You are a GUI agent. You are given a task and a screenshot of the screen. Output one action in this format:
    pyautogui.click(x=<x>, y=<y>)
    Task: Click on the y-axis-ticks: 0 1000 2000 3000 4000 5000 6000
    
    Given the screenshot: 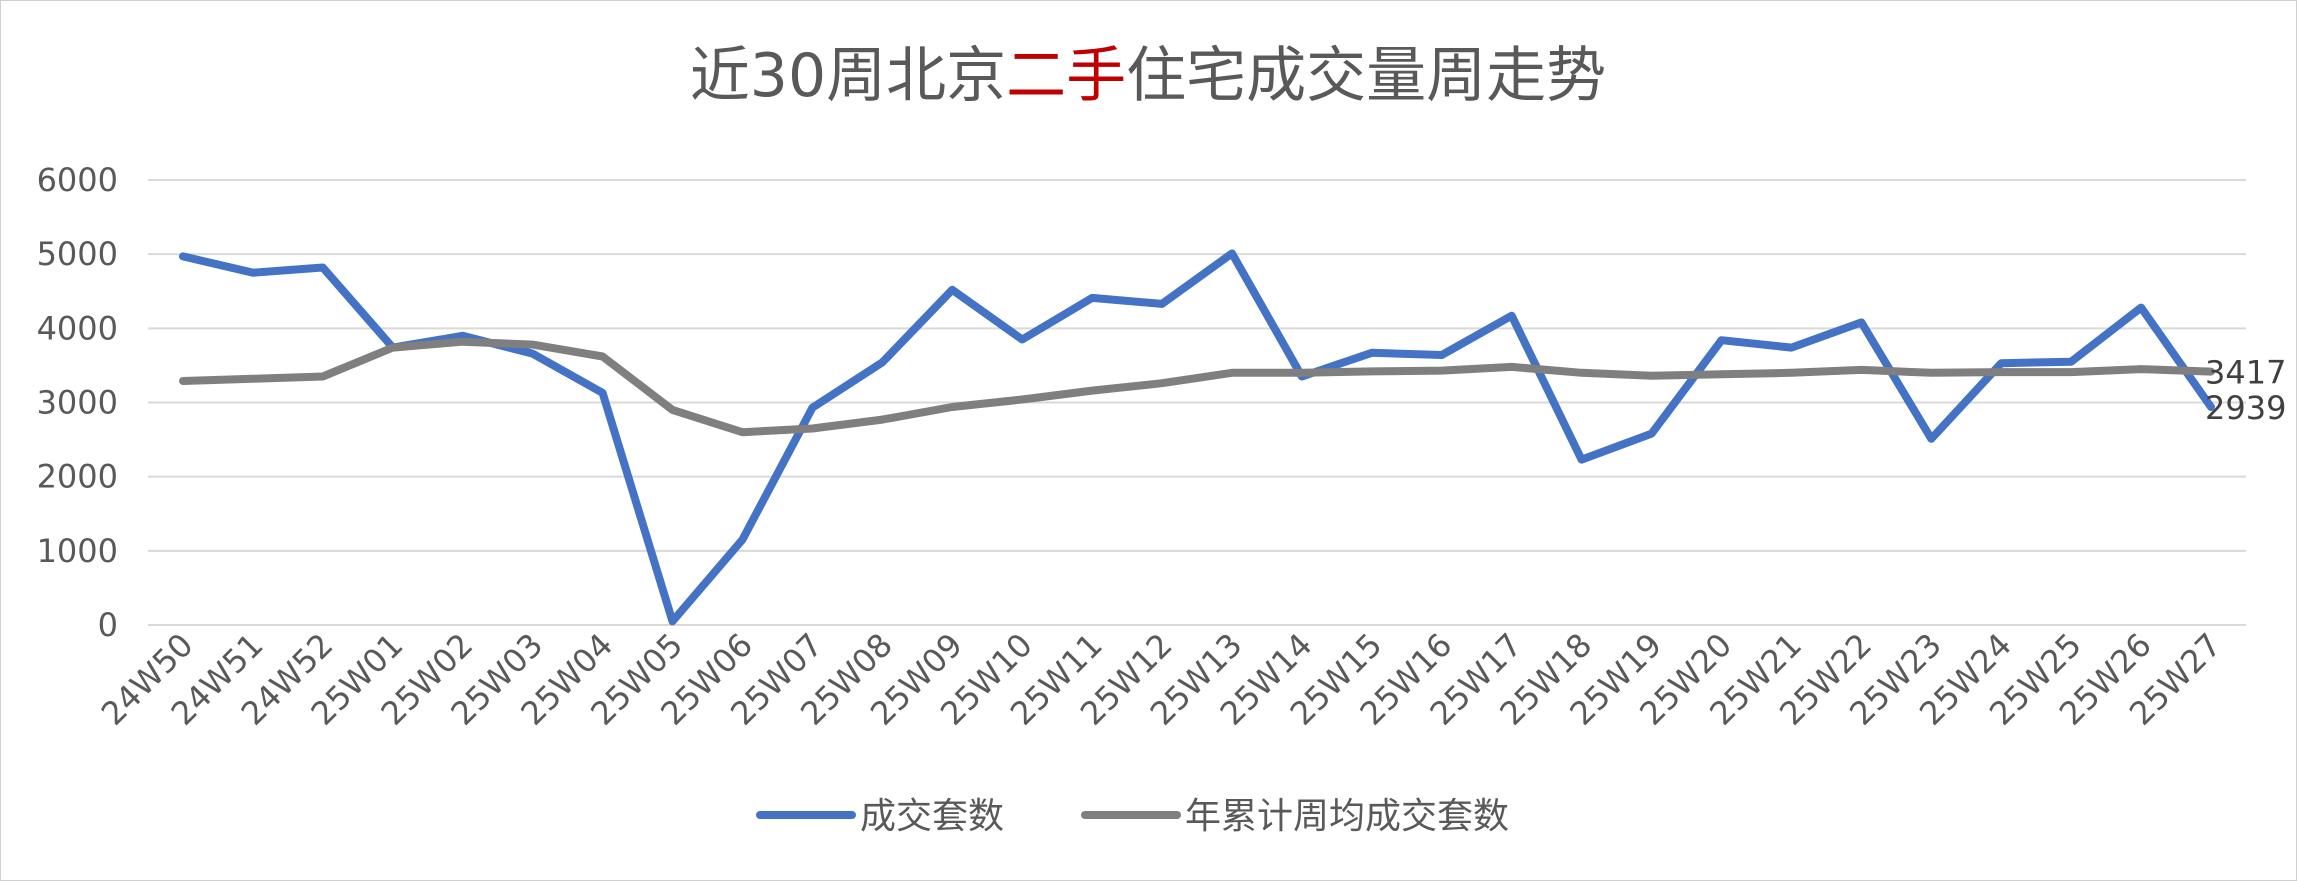 What is the action you would take?
    pyautogui.click(x=77, y=402)
    